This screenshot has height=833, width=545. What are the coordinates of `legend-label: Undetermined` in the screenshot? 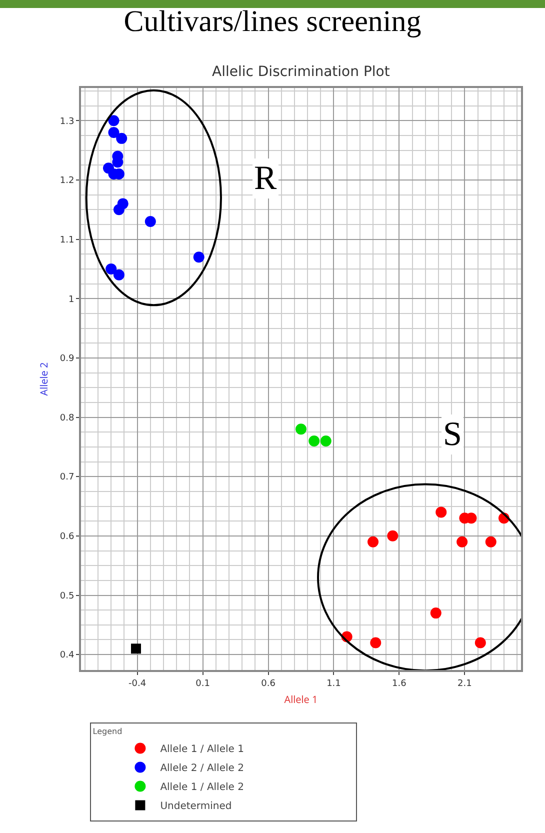 It's located at (196, 806).